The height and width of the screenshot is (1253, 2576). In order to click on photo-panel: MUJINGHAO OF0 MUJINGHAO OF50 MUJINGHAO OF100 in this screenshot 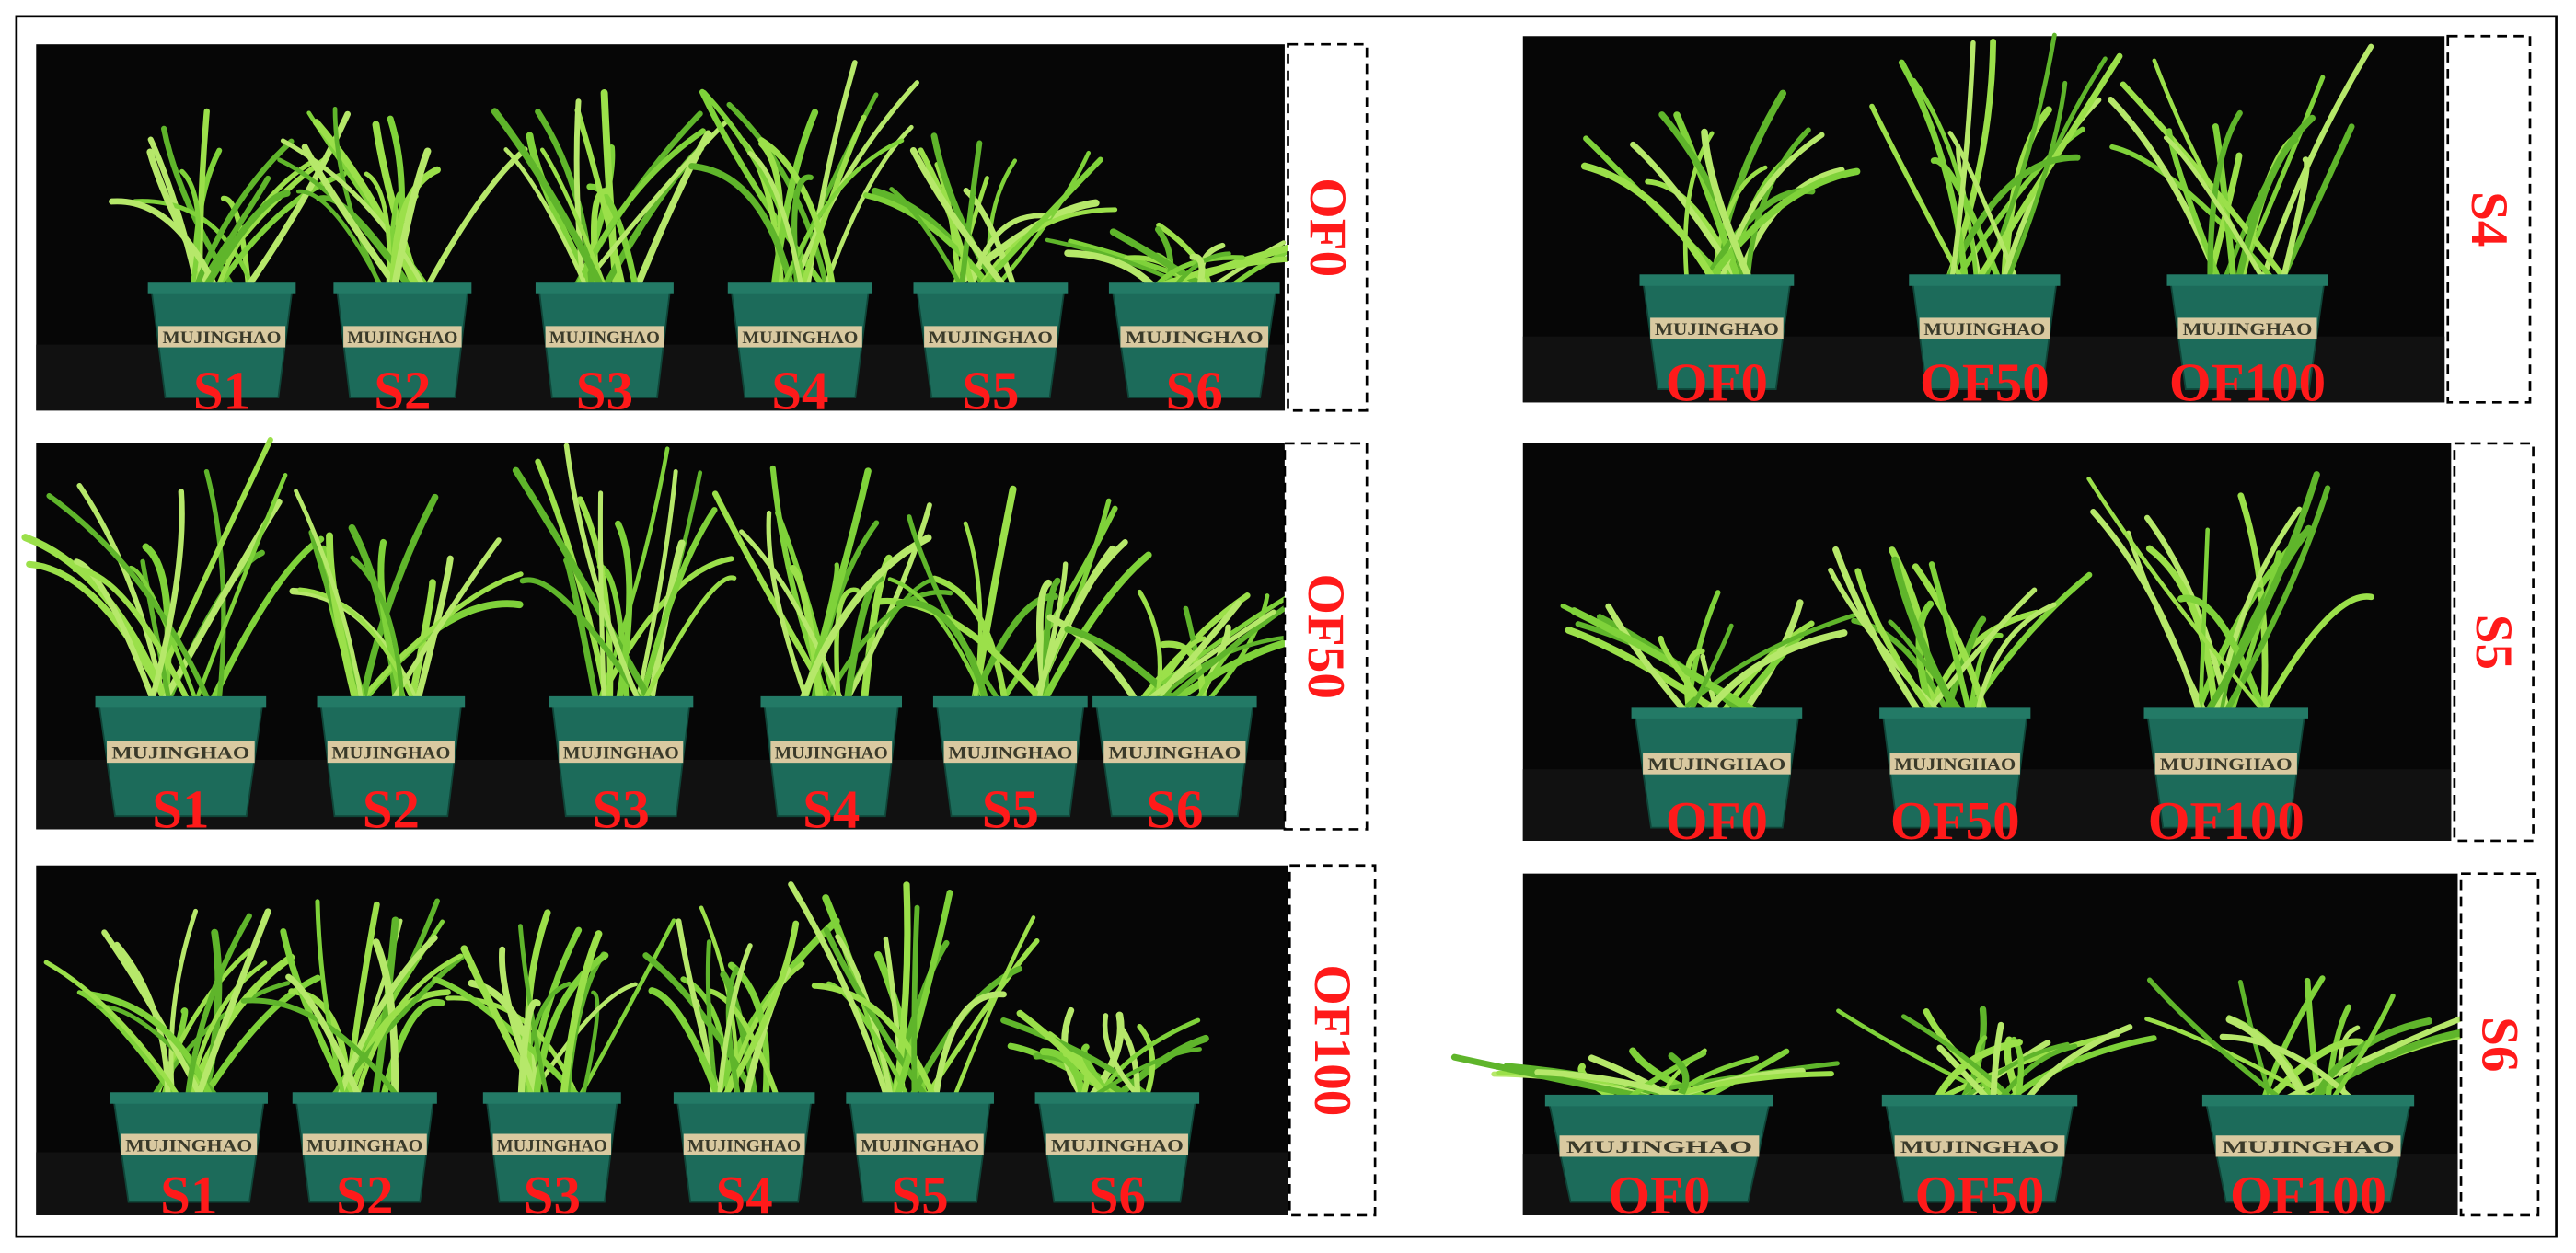, I will do `click(1984, 223)`.